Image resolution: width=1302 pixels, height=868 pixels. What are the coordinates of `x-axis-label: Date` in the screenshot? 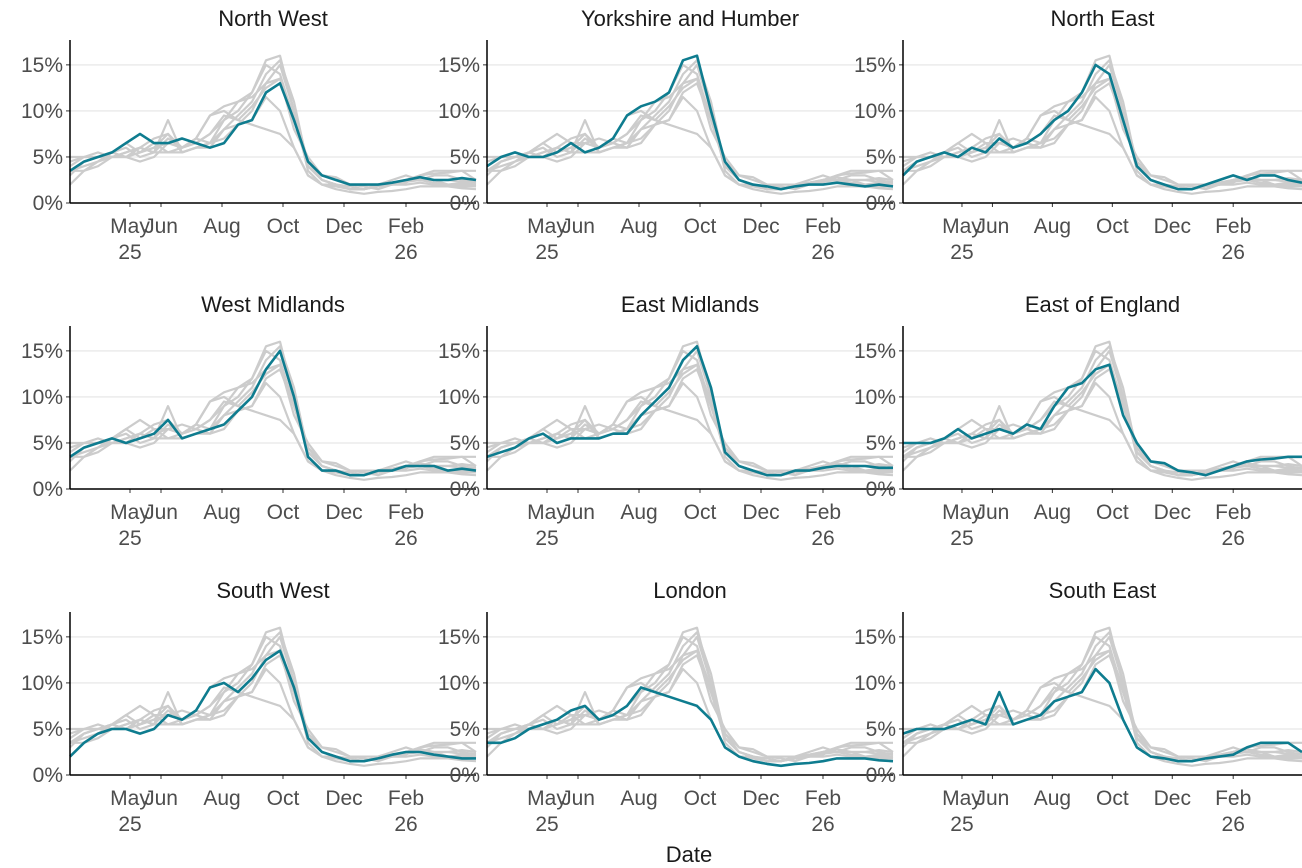 It's located at (689, 854).